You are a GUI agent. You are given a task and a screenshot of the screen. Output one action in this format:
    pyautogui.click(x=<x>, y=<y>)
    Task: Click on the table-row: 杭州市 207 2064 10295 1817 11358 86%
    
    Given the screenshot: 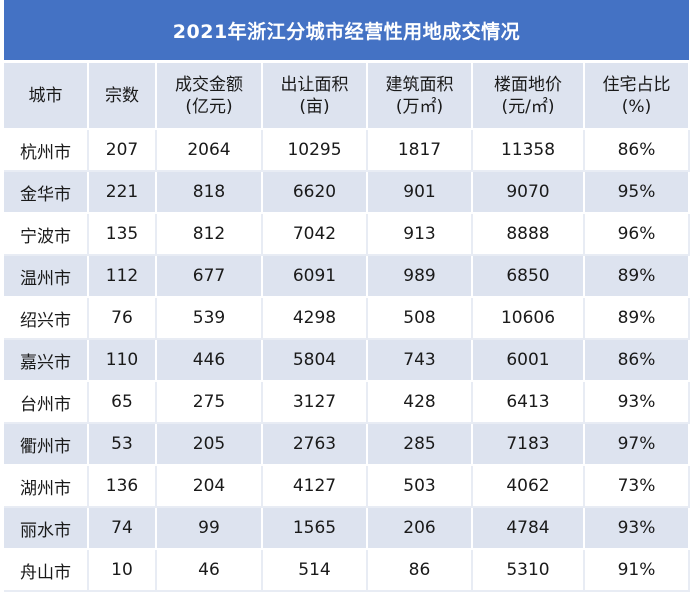 What is the action you would take?
    pyautogui.click(x=347, y=150)
    